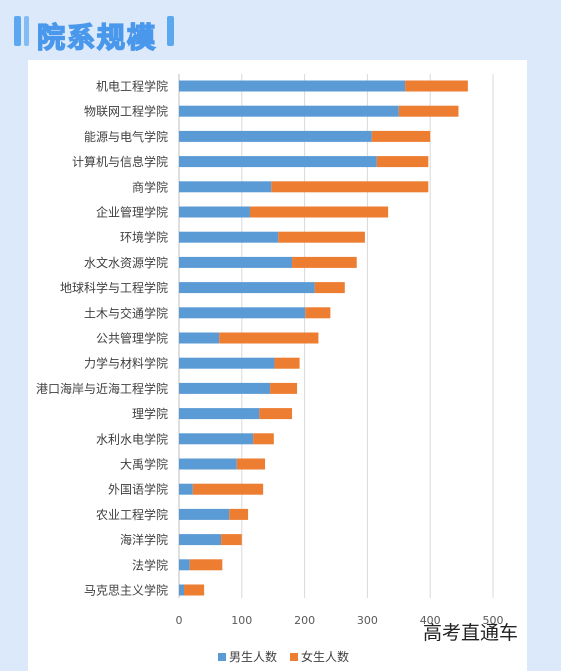 The height and width of the screenshot is (671, 561). I want to click on page-title: 院系规模, so click(97, 37).